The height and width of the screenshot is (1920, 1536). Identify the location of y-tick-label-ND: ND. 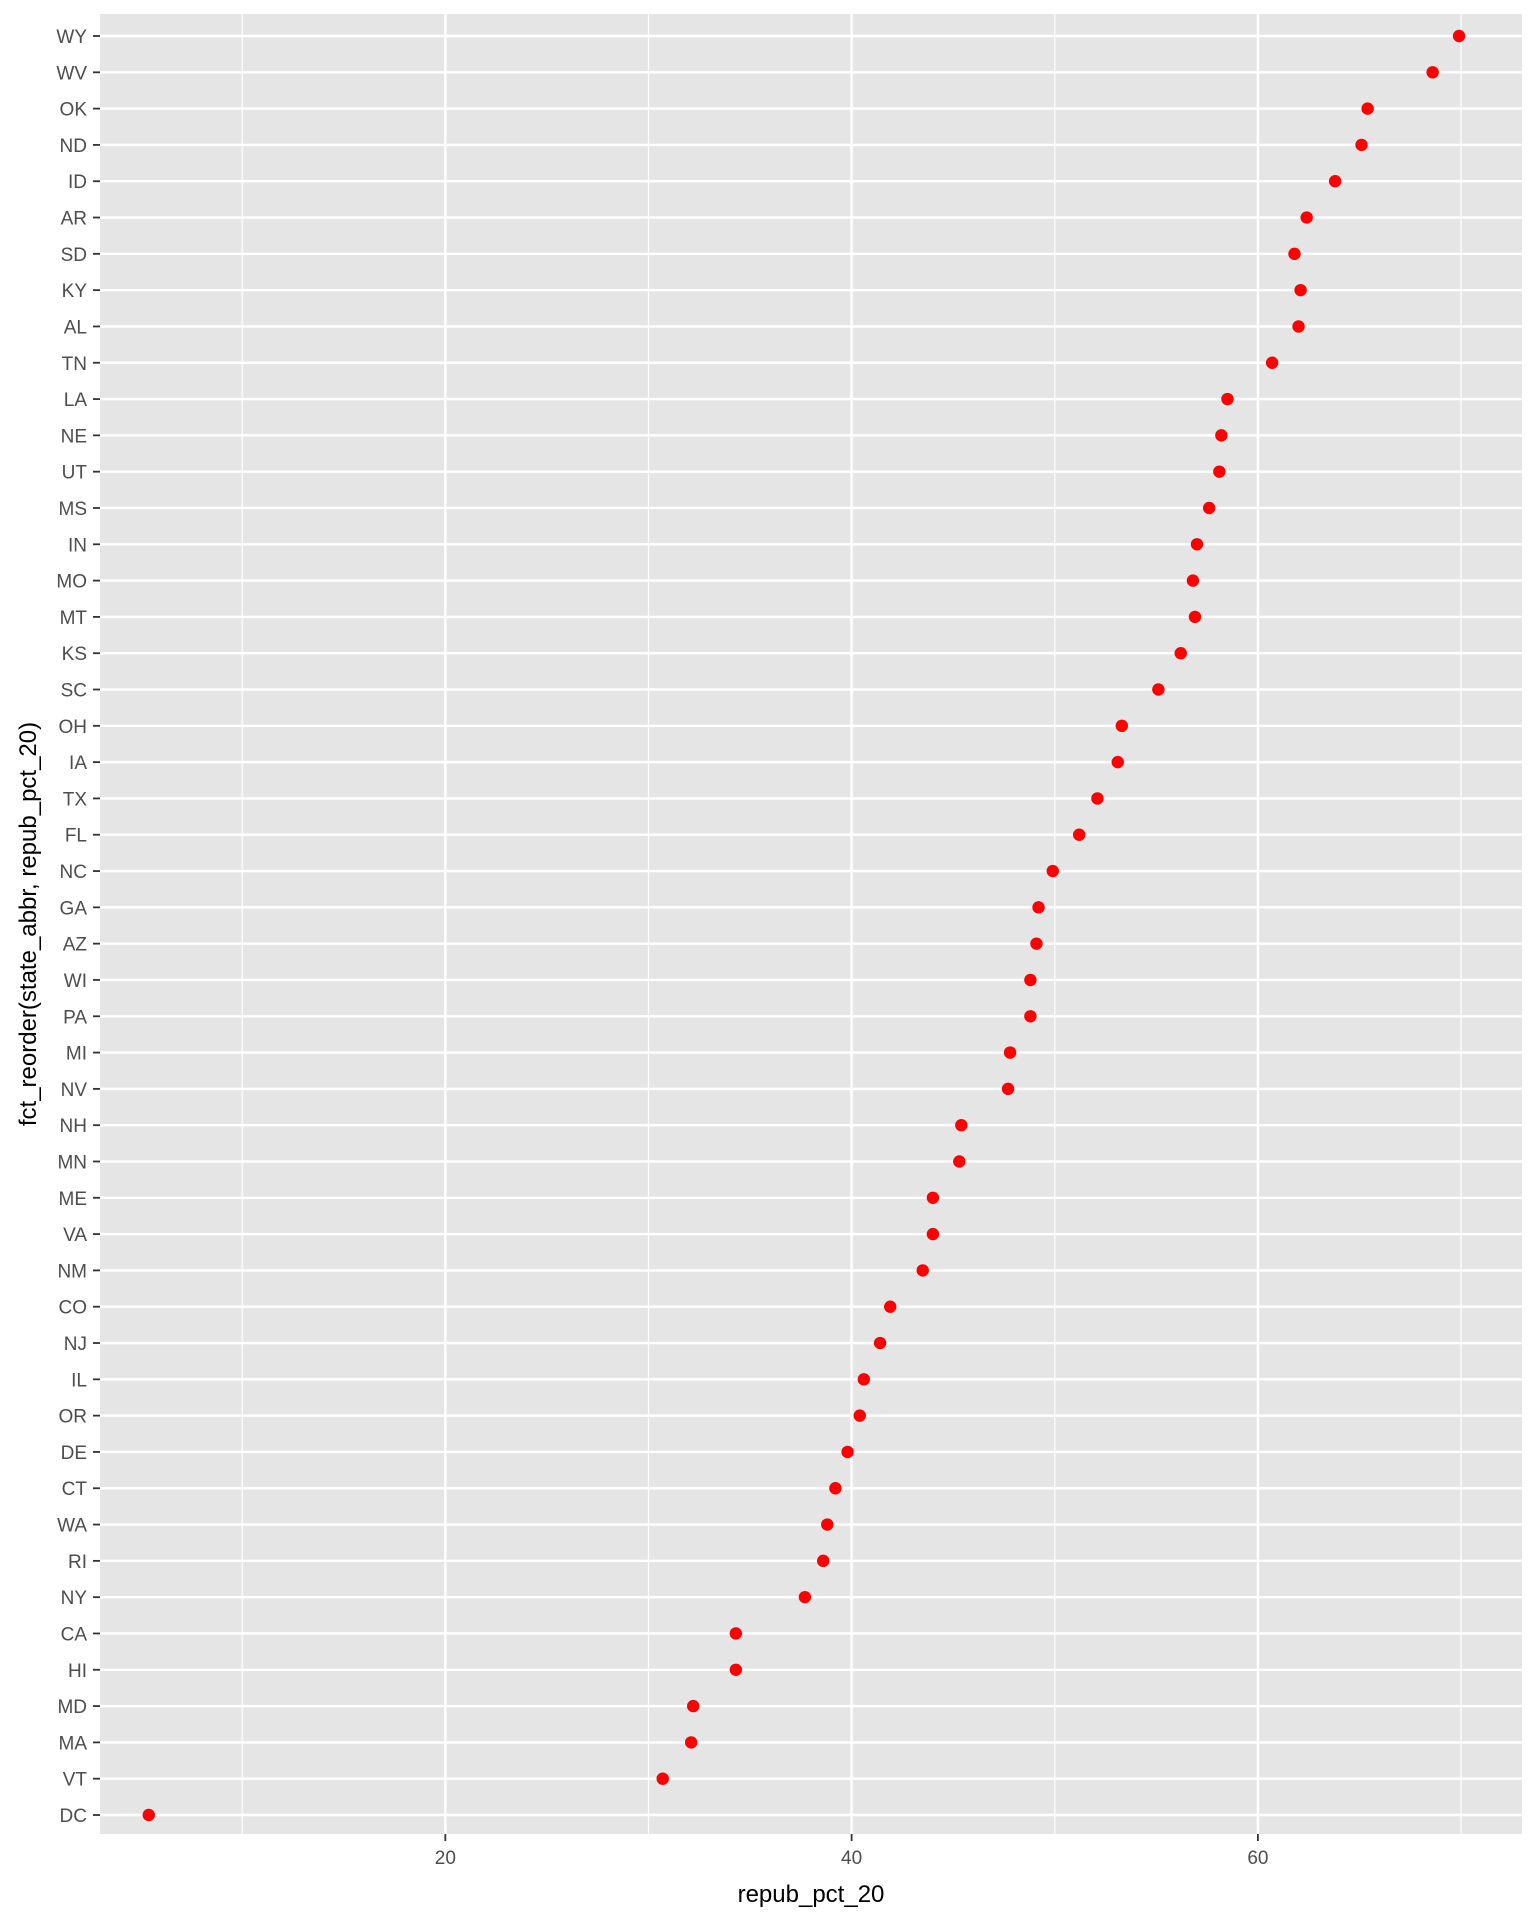
(73, 146).